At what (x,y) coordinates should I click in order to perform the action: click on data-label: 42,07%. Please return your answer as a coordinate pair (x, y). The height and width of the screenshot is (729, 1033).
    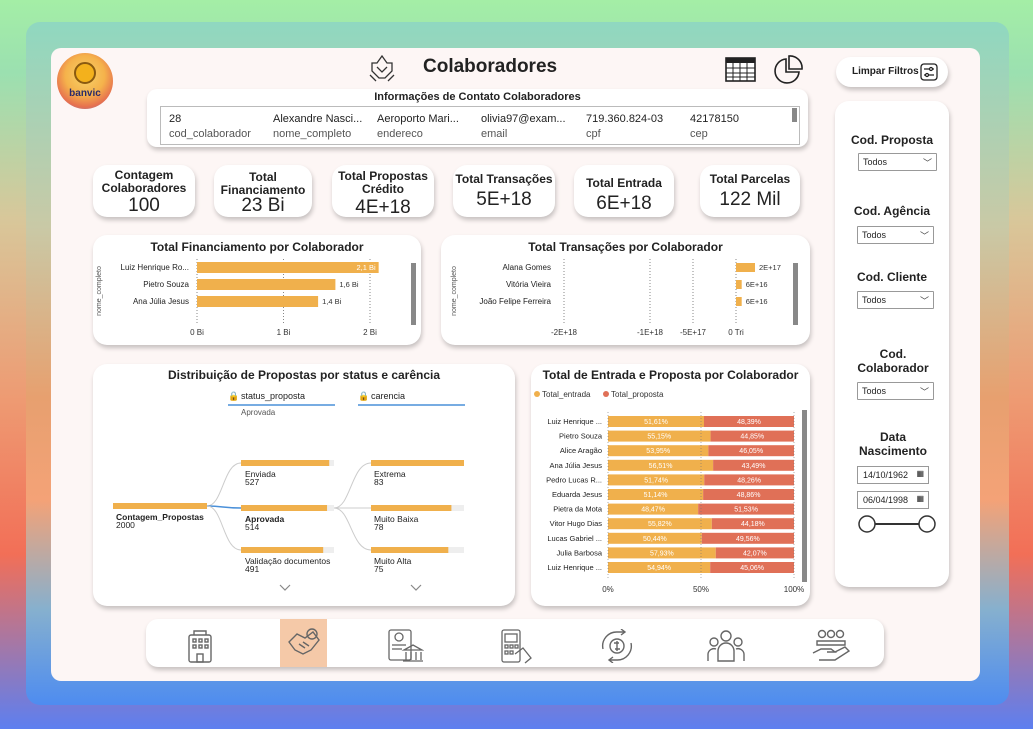
    Looking at the image, I should click on (755, 553).